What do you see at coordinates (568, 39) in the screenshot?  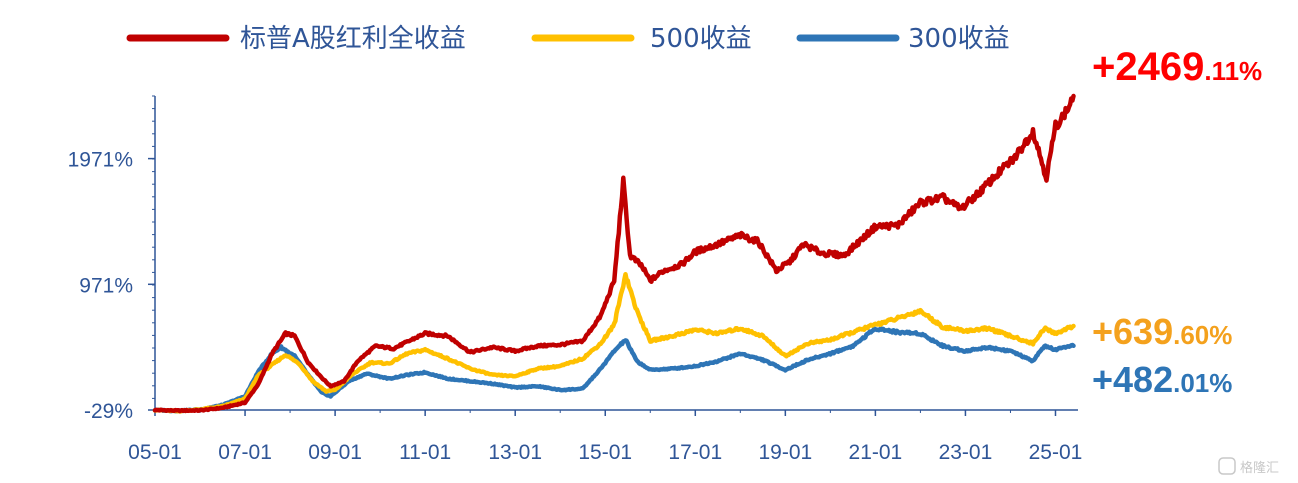 I see `legend: 标普A股红利全收益 500收益 300收益` at bounding box center [568, 39].